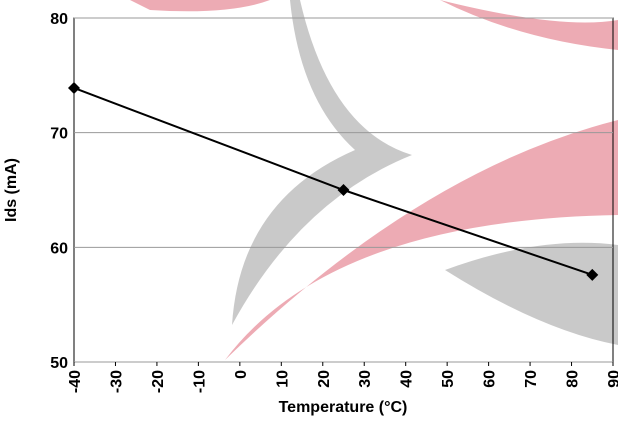 This screenshot has height=427, width=618. What do you see at coordinates (407, 379) in the screenshot?
I see `x-tick-label: 40` at bounding box center [407, 379].